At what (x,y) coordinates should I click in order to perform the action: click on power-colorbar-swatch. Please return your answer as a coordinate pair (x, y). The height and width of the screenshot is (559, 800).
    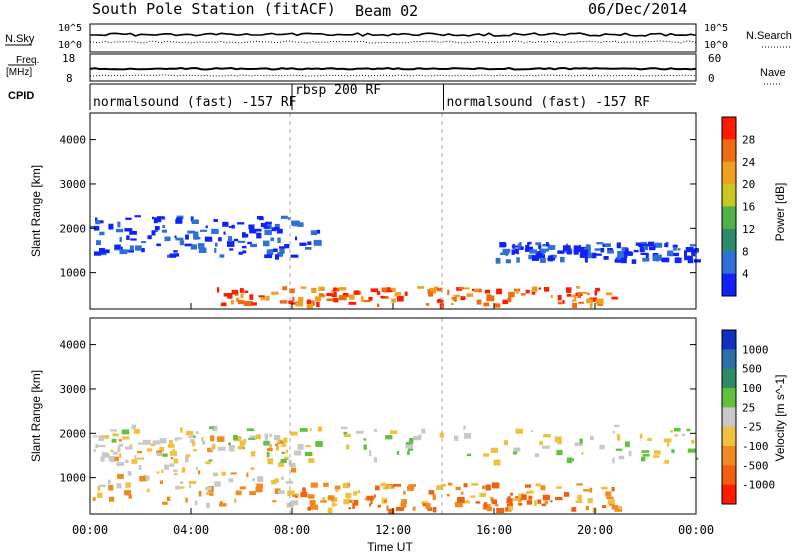
    Looking at the image, I should click on (729, 285).